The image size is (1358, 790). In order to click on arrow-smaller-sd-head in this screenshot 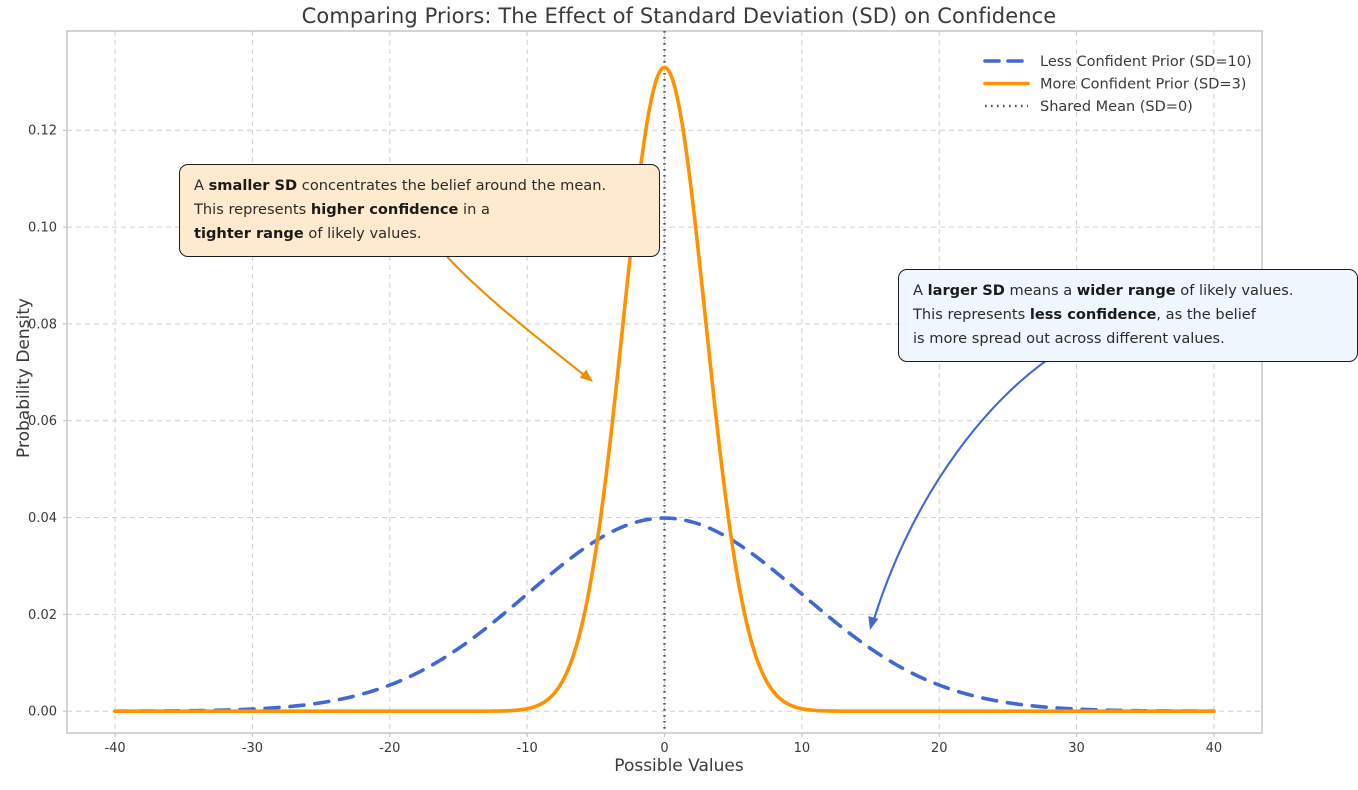, I will do `click(586, 375)`.